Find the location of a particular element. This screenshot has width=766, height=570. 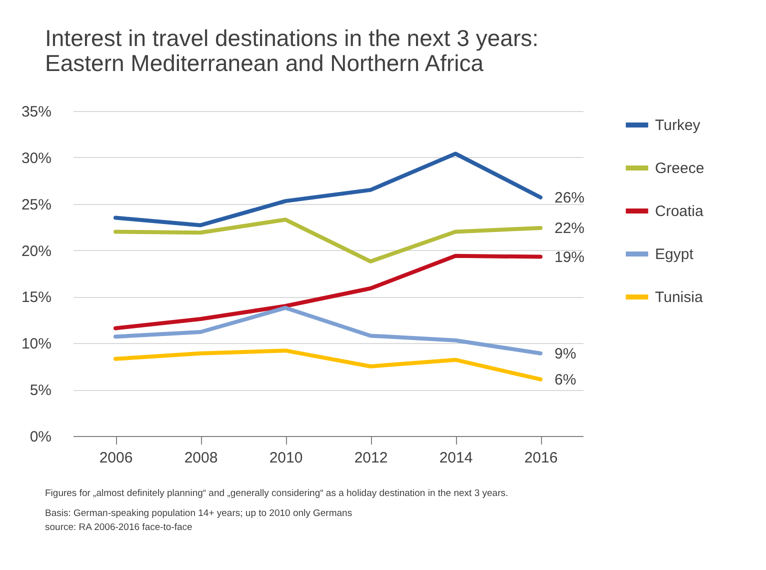

y-tick-label: 15% is located at coordinates (36, 297).